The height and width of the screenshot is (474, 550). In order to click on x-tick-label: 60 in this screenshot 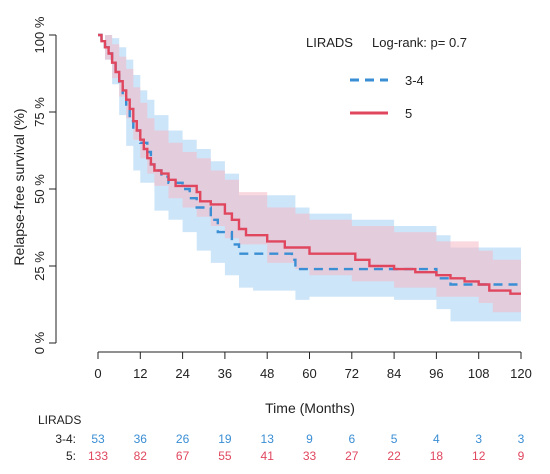, I will do `click(309, 373)`.